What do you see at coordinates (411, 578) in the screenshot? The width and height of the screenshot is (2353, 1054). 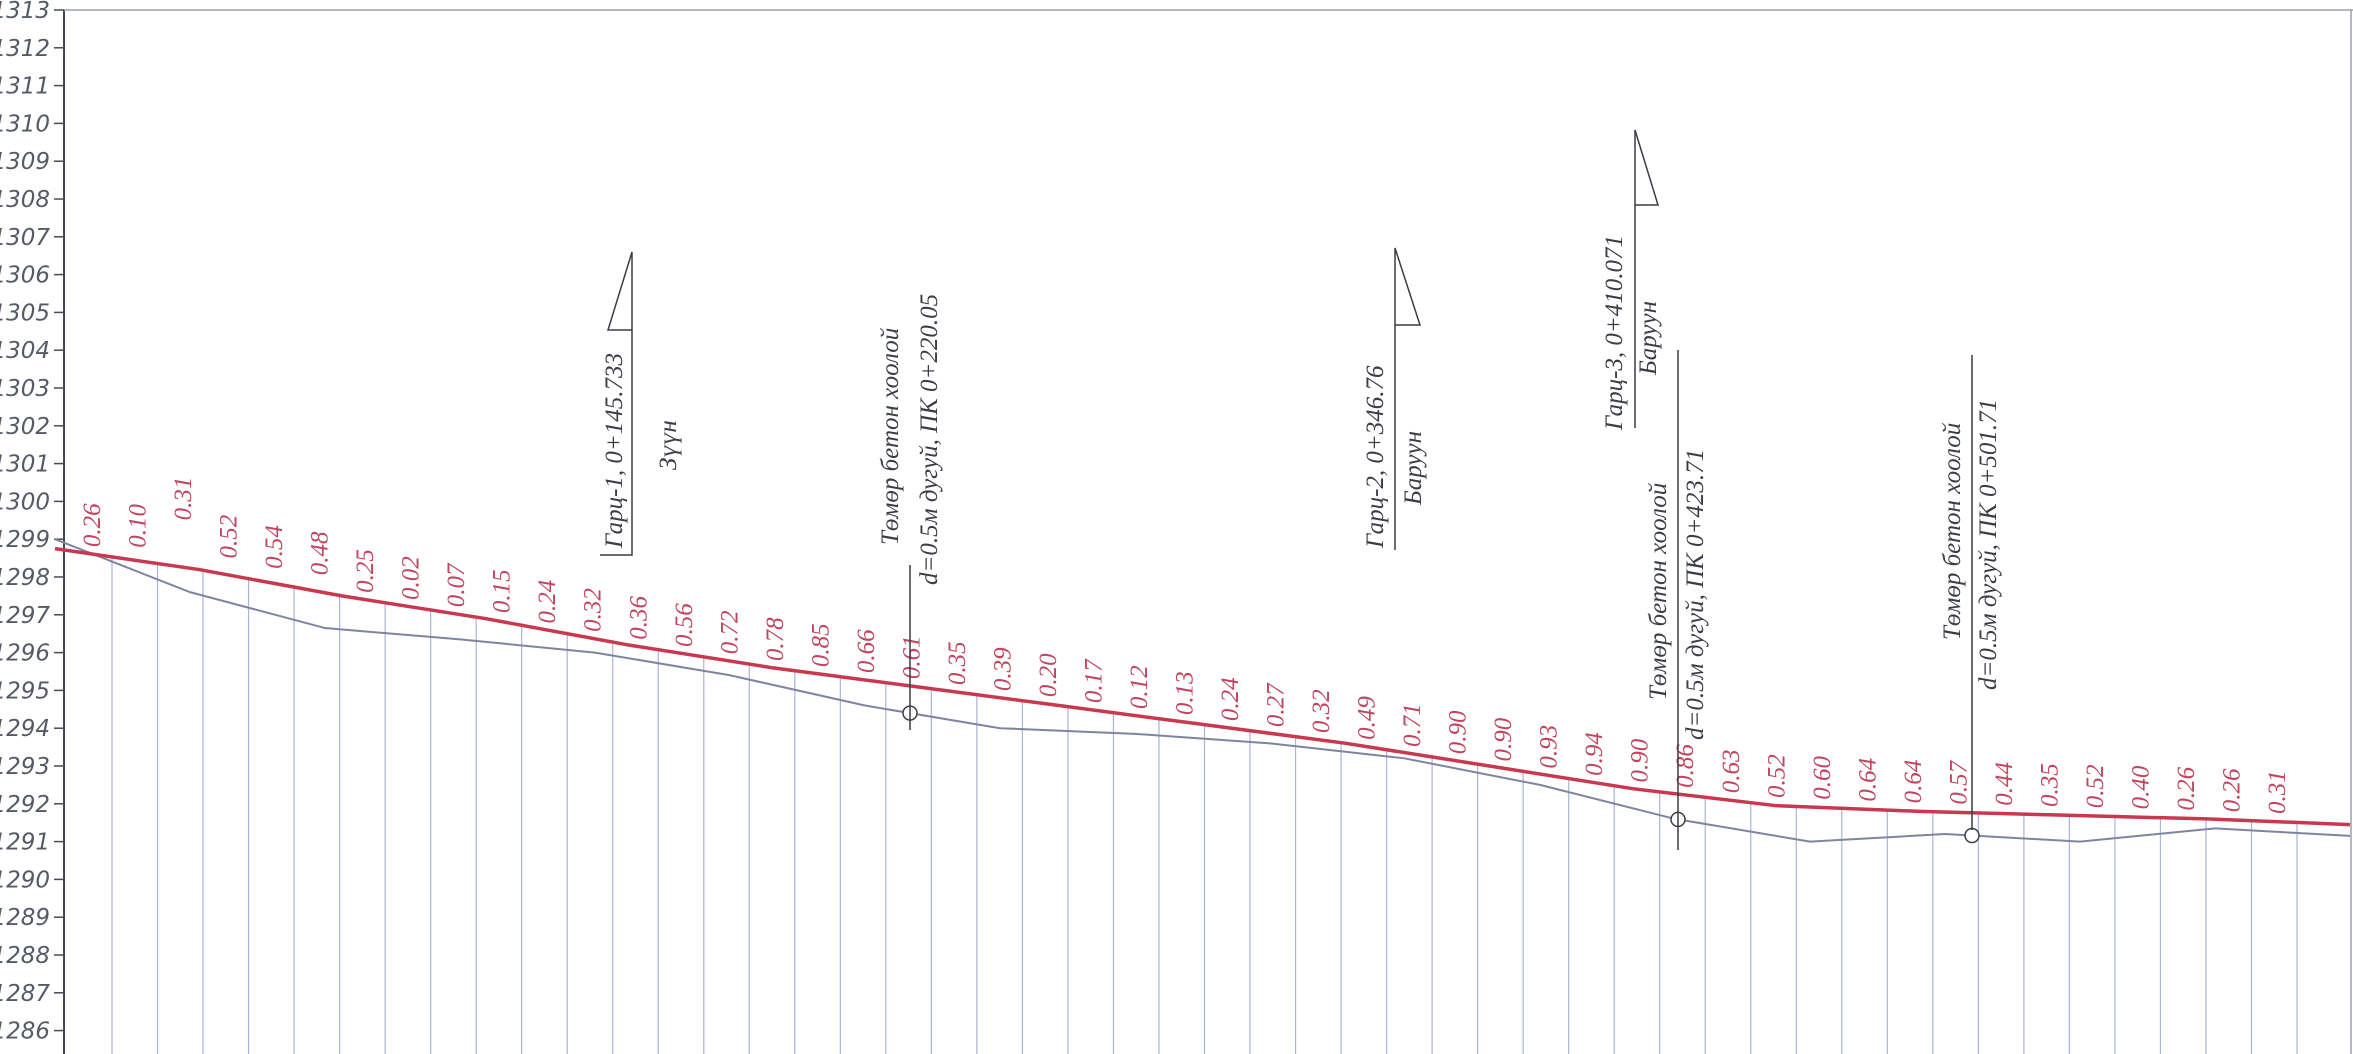 I see `elevation-difference-label: 0.02` at bounding box center [411, 578].